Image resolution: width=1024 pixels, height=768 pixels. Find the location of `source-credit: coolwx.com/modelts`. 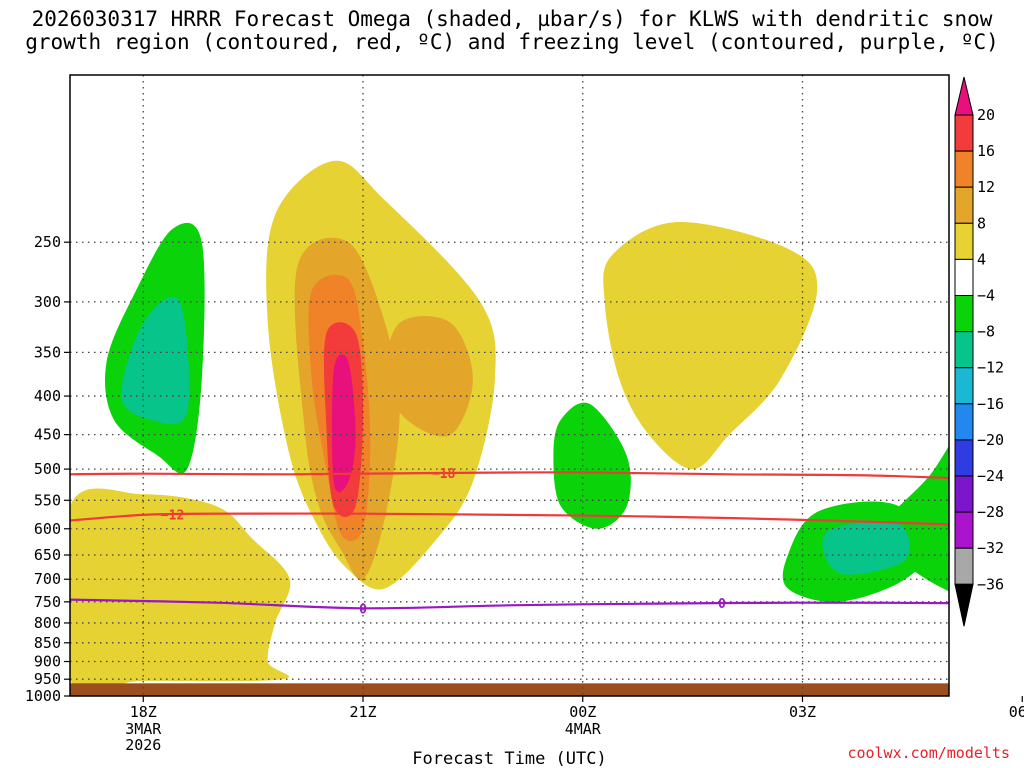

source-credit: coolwx.com/modelts is located at coordinates (928, 753).